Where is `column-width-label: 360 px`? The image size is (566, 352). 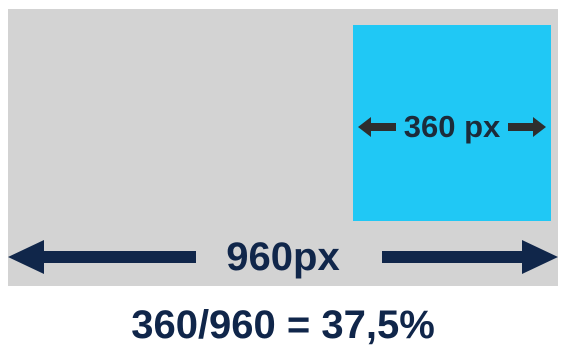 column-width-label: 360 px is located at coordinates (452, 126).